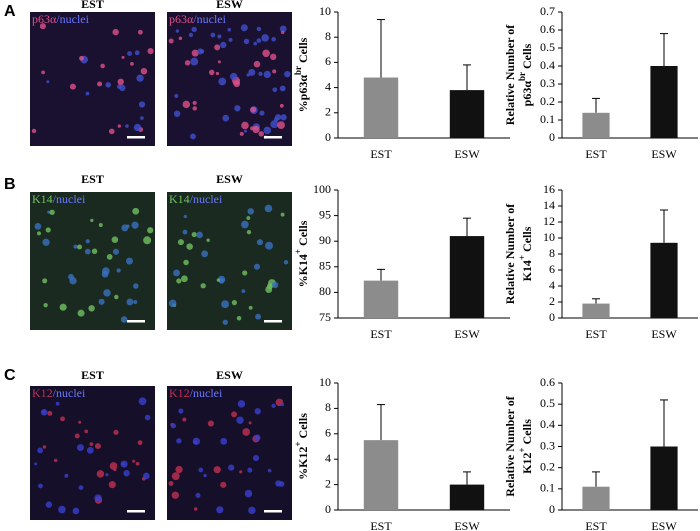 The width and height of the screenshot is (700, 531). What do you see at coordinates (59, 199) in the screenshot?
I see `image-label: K14/nuclei` at bounding box center [59, 199].